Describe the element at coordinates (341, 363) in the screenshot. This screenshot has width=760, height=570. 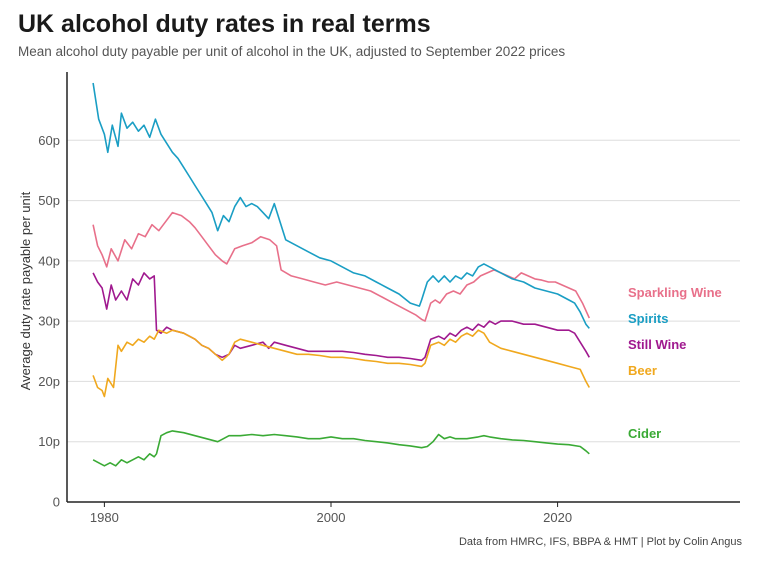
I see `series-line-beer` at that location.